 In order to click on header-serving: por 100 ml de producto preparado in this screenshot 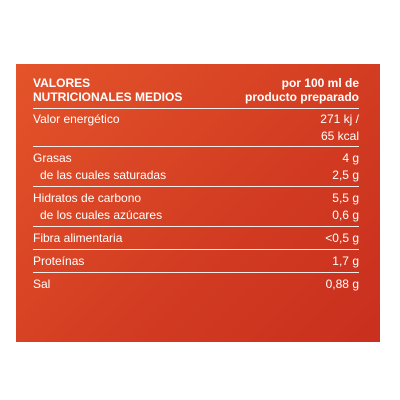, I will do `click(302, 90)`.